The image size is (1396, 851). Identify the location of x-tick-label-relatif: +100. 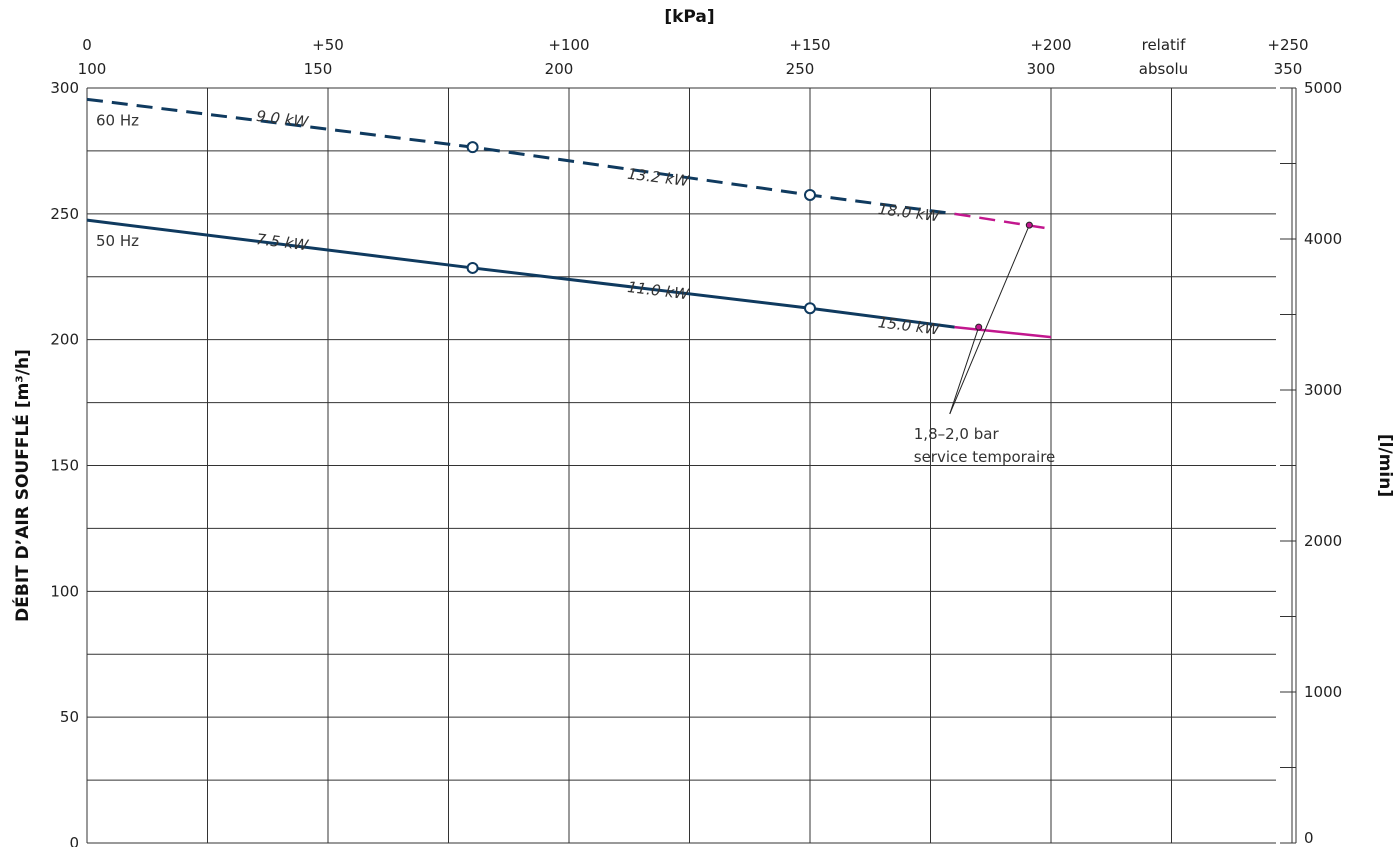
(568, 45).